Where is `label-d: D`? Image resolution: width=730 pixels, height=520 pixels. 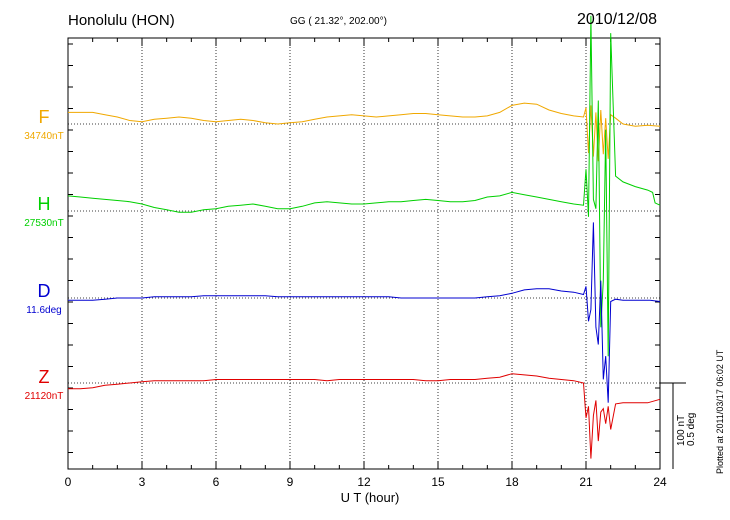
label-d: D is located at coordinates (44, 291).